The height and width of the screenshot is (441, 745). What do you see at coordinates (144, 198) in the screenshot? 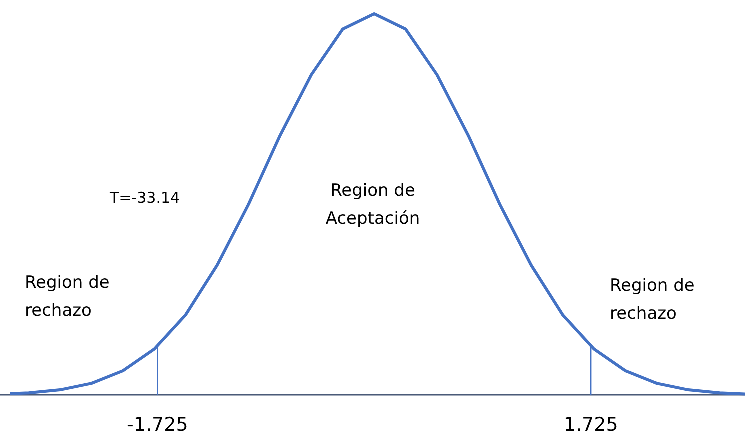
I see `annotation: T=-33.14` at bounding box center [144, 198].